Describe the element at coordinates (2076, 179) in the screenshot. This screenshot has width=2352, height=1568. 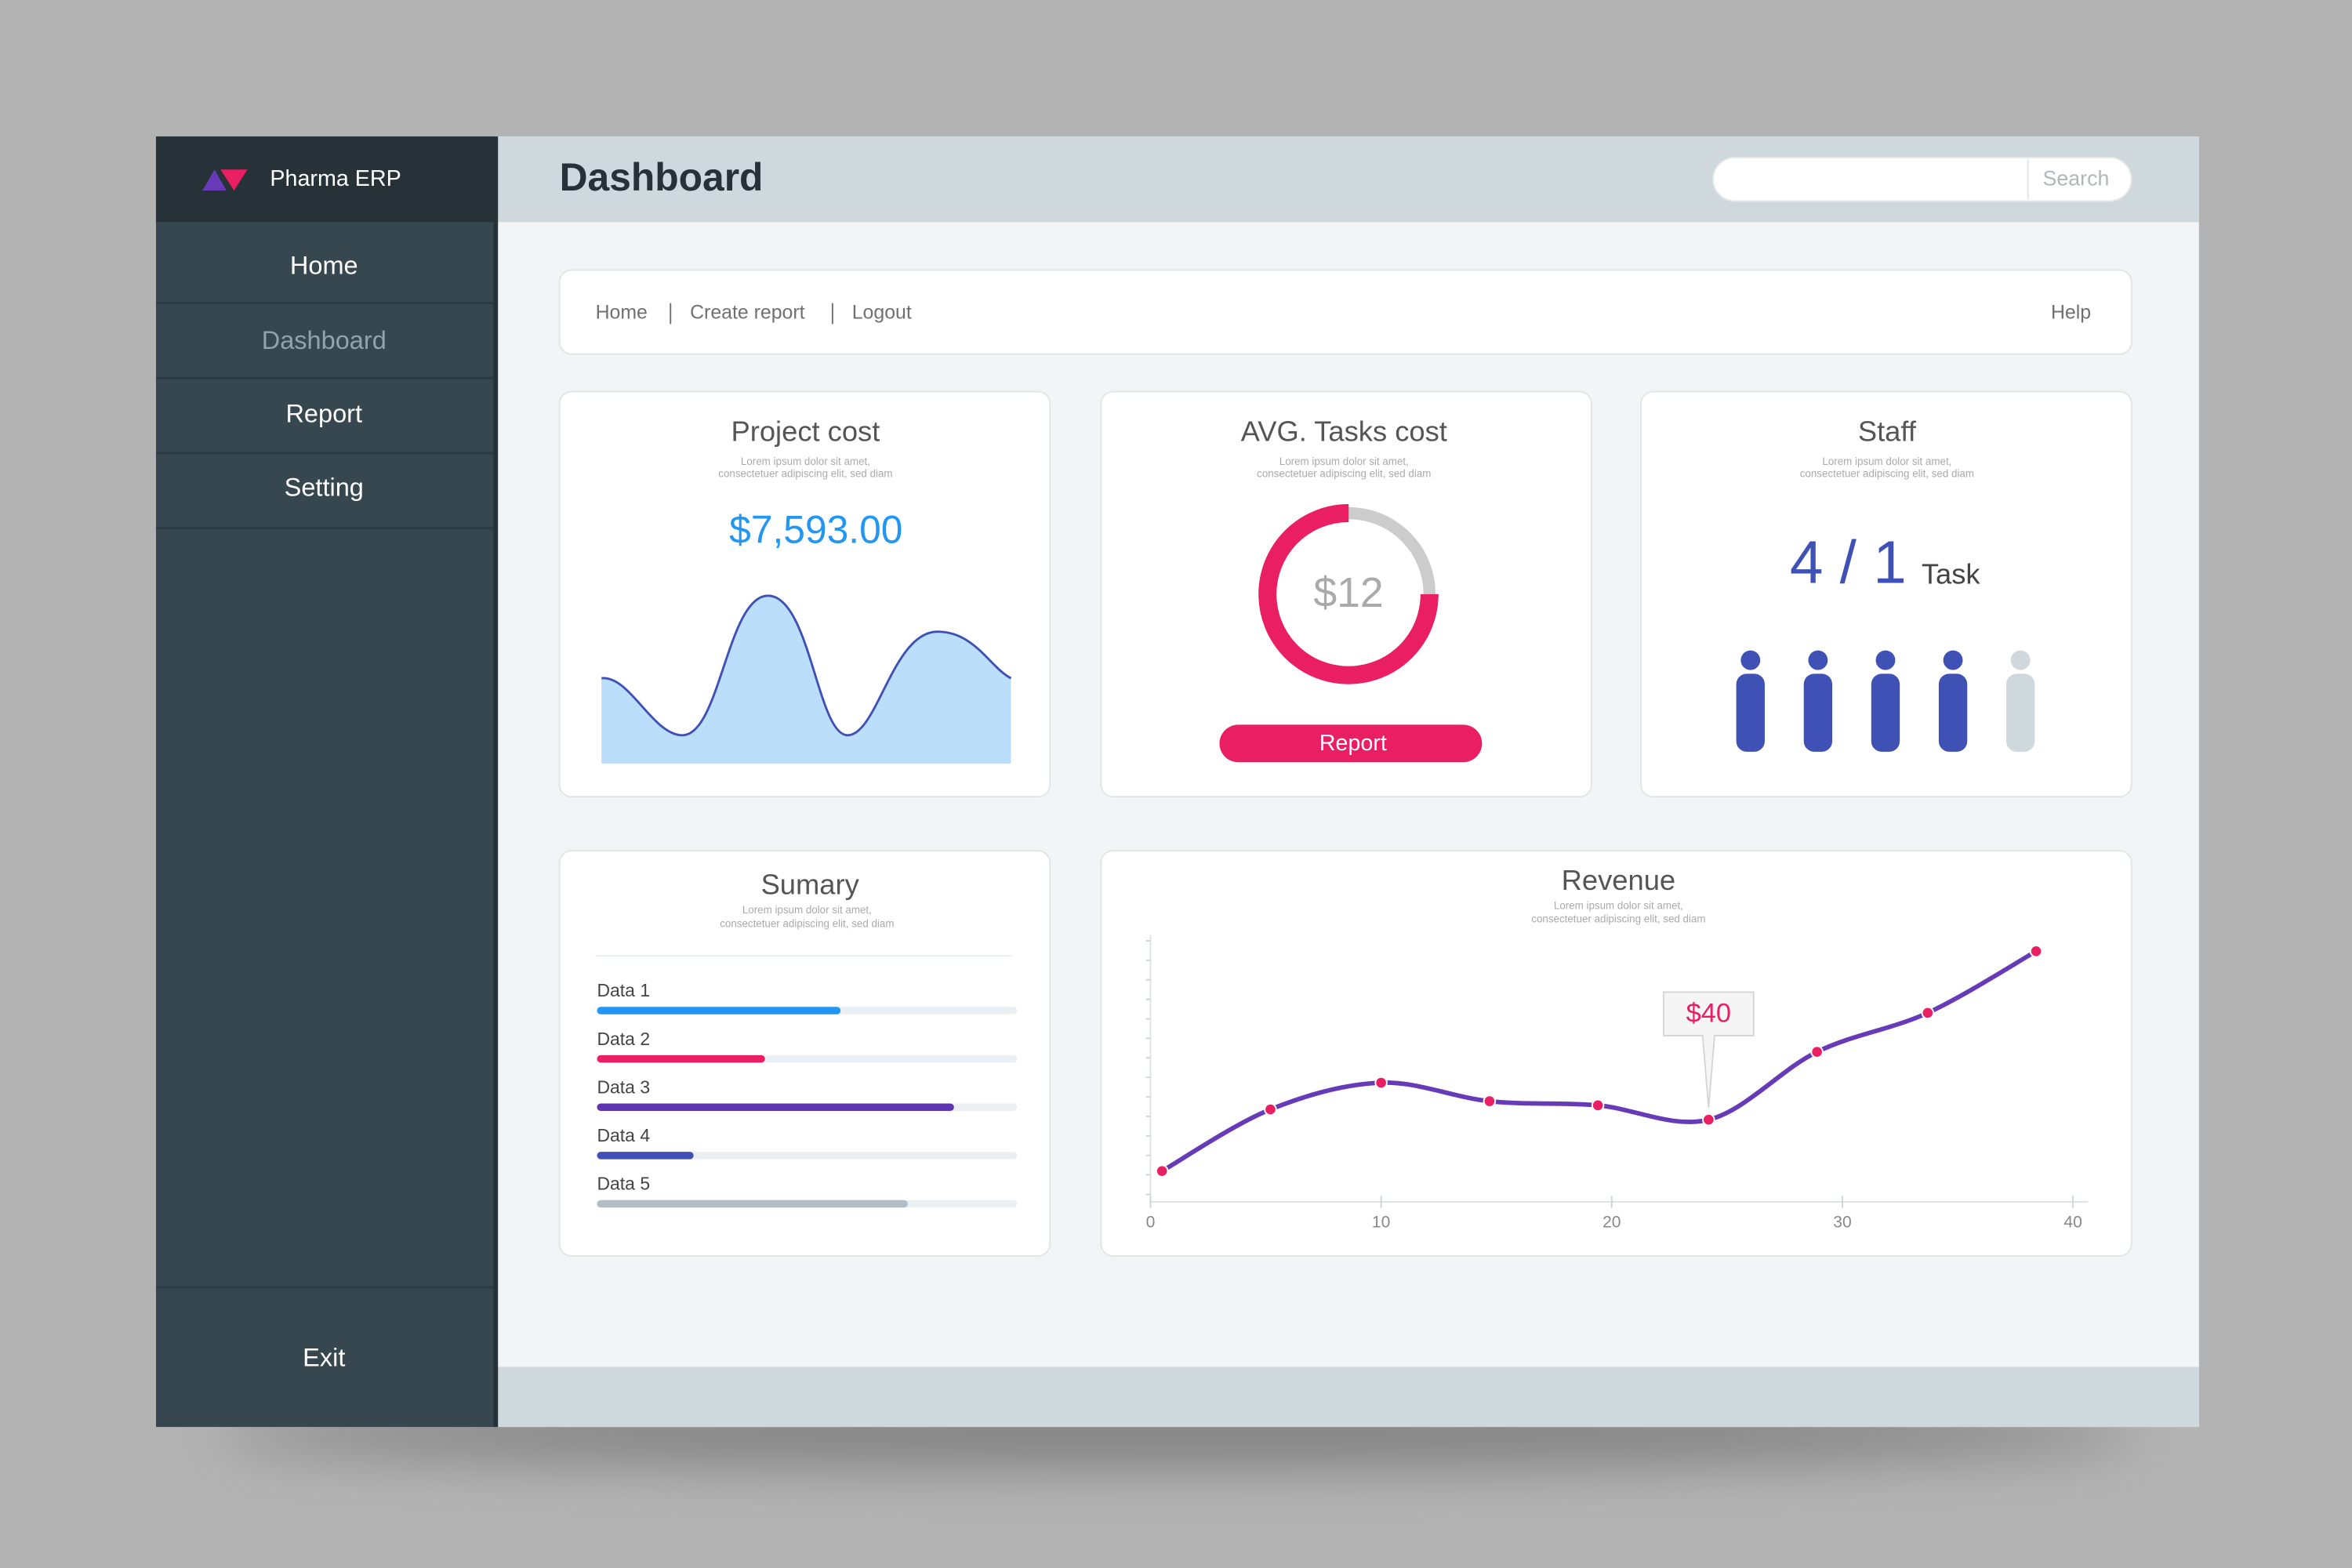
I see `search-button: Search` at that location.